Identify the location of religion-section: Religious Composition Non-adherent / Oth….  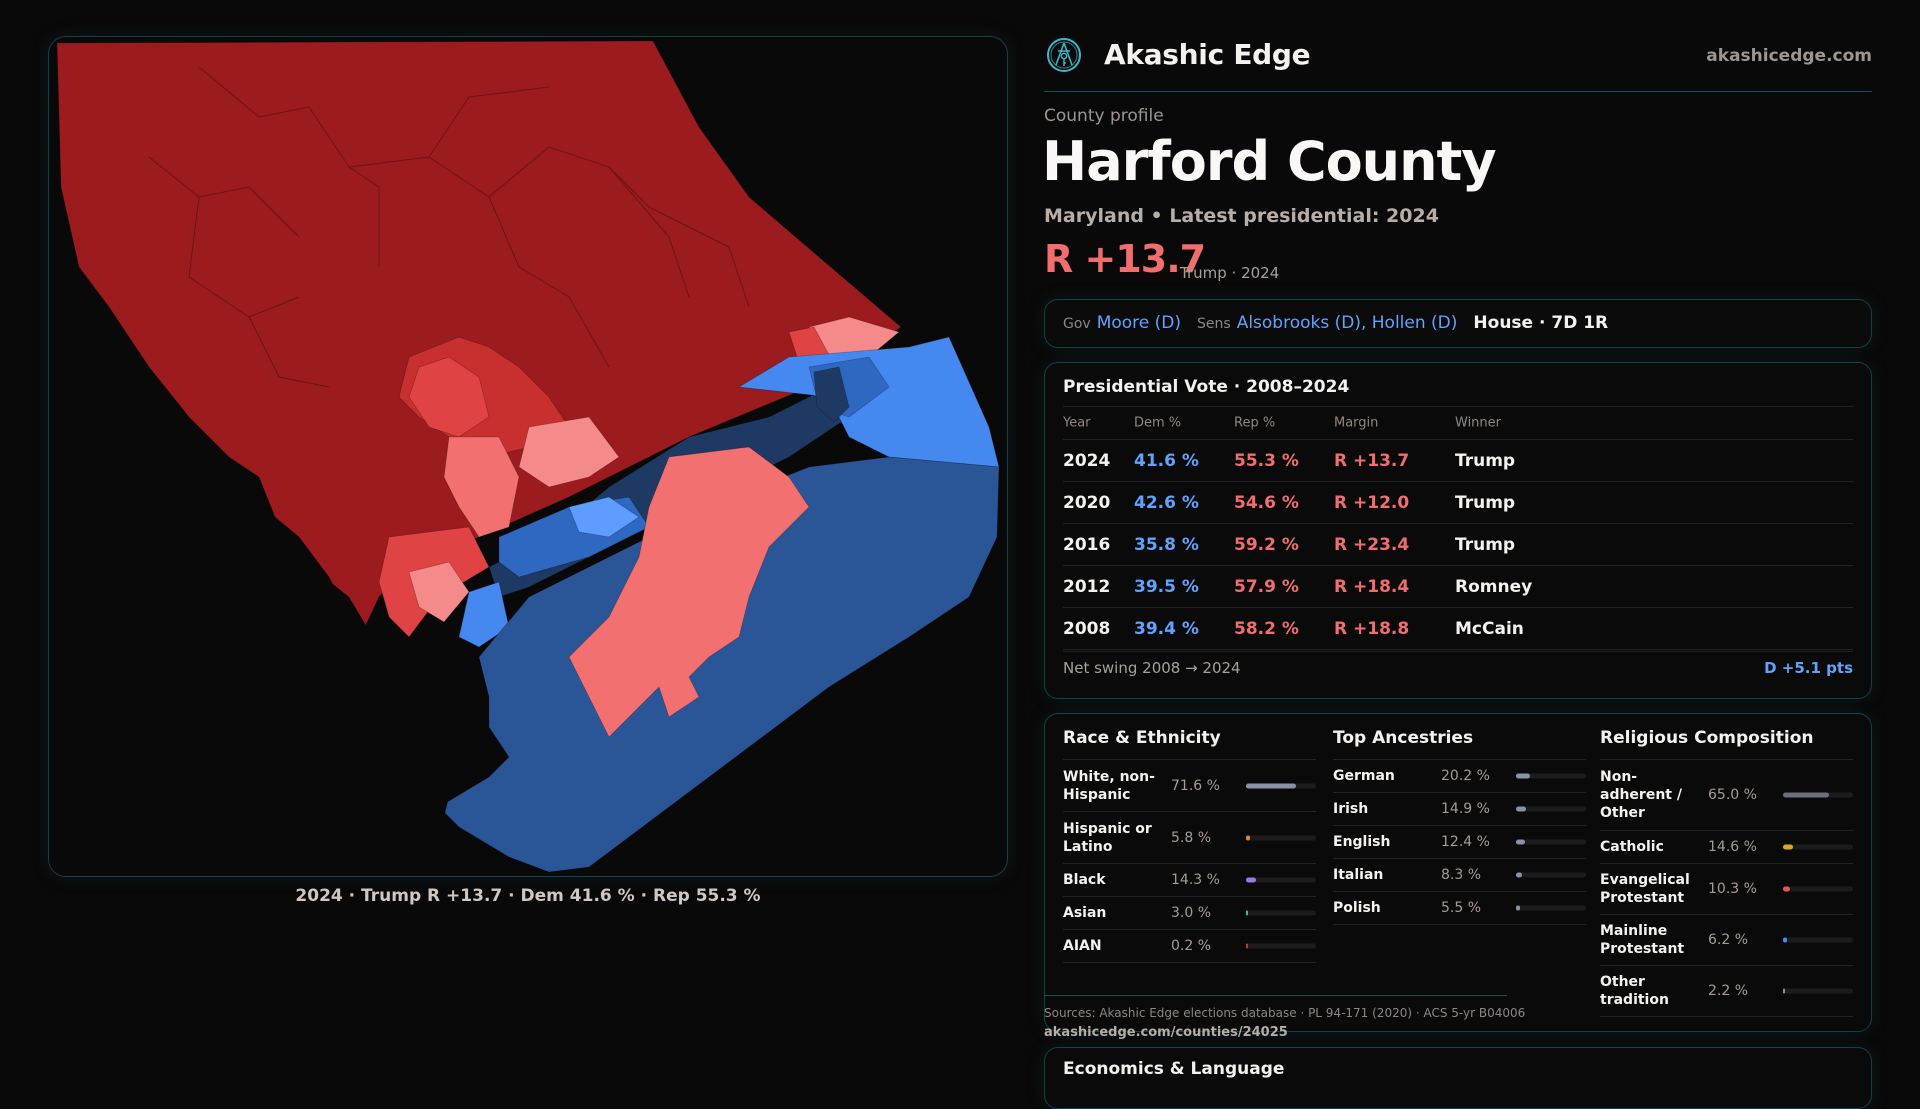
(1726, 872).